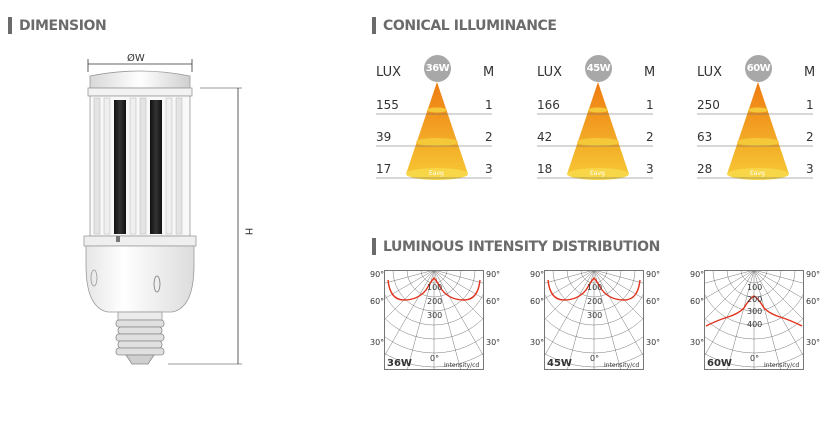 The width and height of the screenshot is (824, 427). I want to click on polar-wattage-label: 36W, so click(399, 363).